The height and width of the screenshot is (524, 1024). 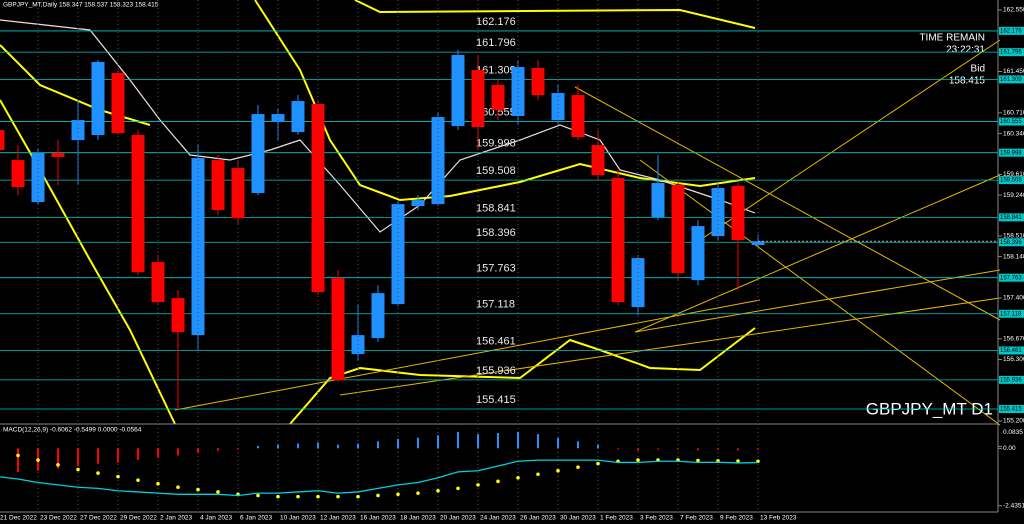 I want to click on y-tick-label: 160.710, so click(x=1013, y=113).